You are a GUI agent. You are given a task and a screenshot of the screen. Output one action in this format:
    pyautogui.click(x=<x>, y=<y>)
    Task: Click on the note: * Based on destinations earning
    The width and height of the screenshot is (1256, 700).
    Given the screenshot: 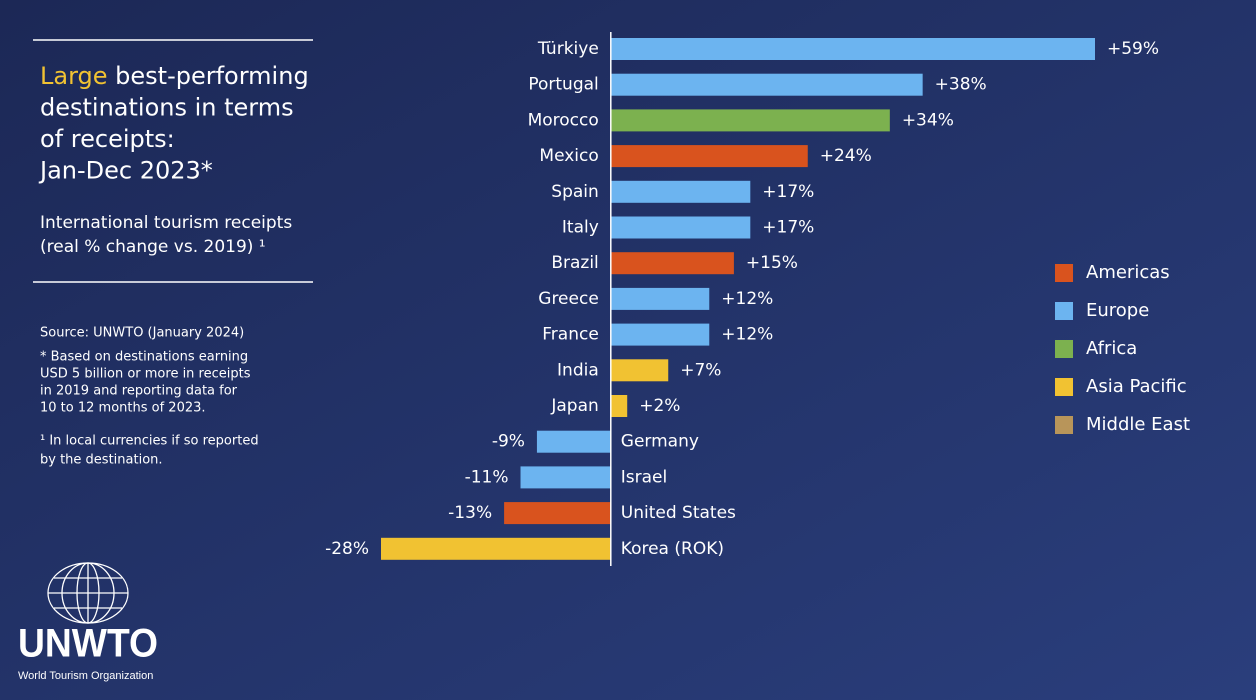 What is the action you would take?
    pyautogui.click(x=144, y=357)
    